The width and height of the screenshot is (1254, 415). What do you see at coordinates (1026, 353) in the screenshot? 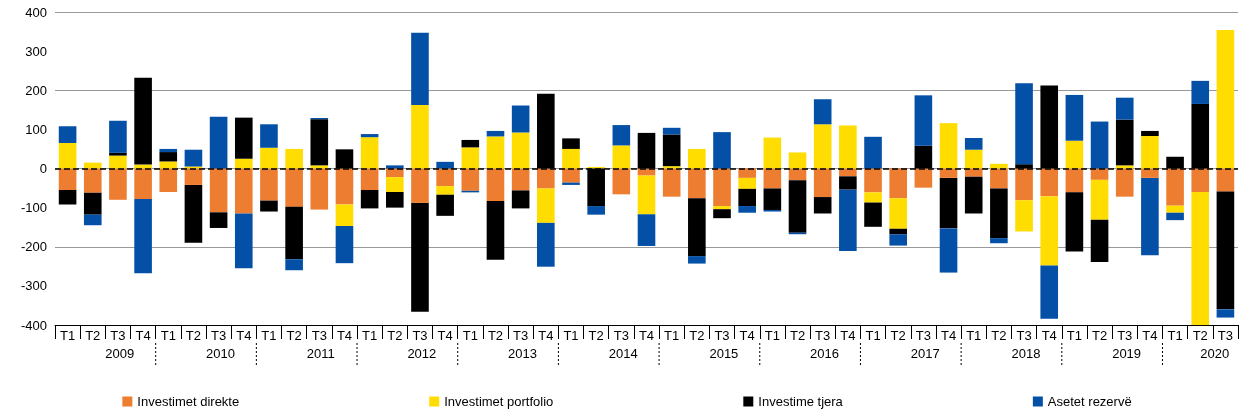
I see `text: 2018` at bounding box center [1026, 353].